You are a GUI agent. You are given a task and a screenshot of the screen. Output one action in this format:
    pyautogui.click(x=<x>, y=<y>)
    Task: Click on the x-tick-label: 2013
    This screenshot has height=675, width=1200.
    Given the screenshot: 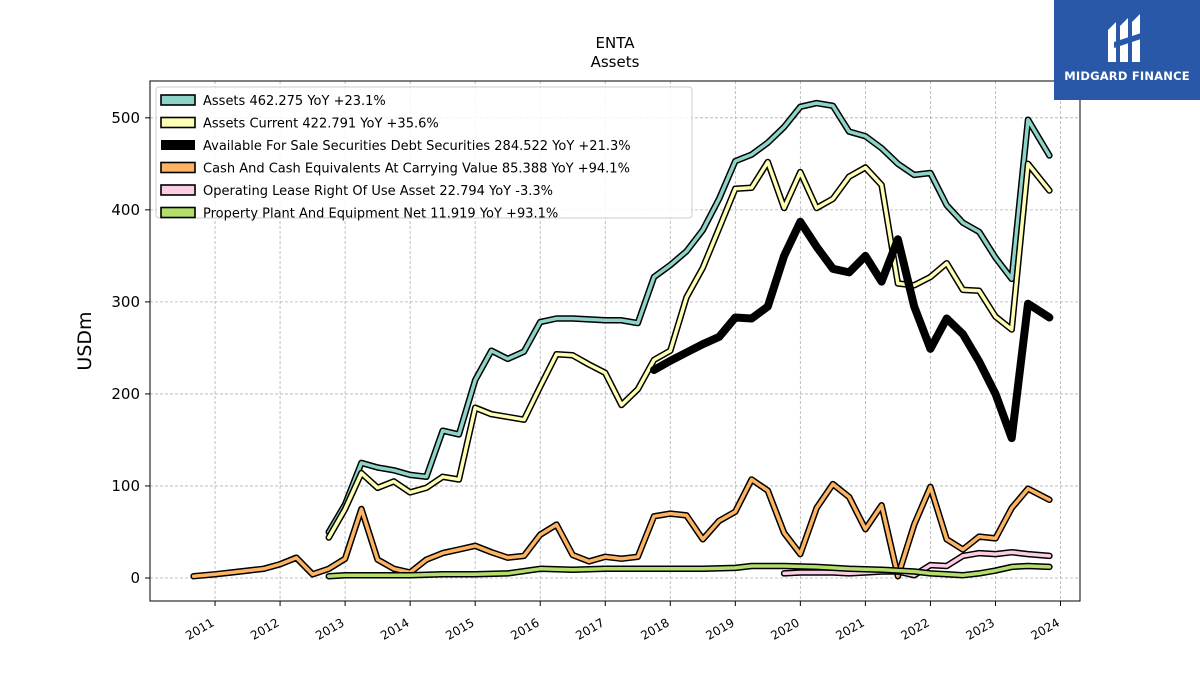 What is the action you would take?
    pyautogui.click(x=329, y=628)
    